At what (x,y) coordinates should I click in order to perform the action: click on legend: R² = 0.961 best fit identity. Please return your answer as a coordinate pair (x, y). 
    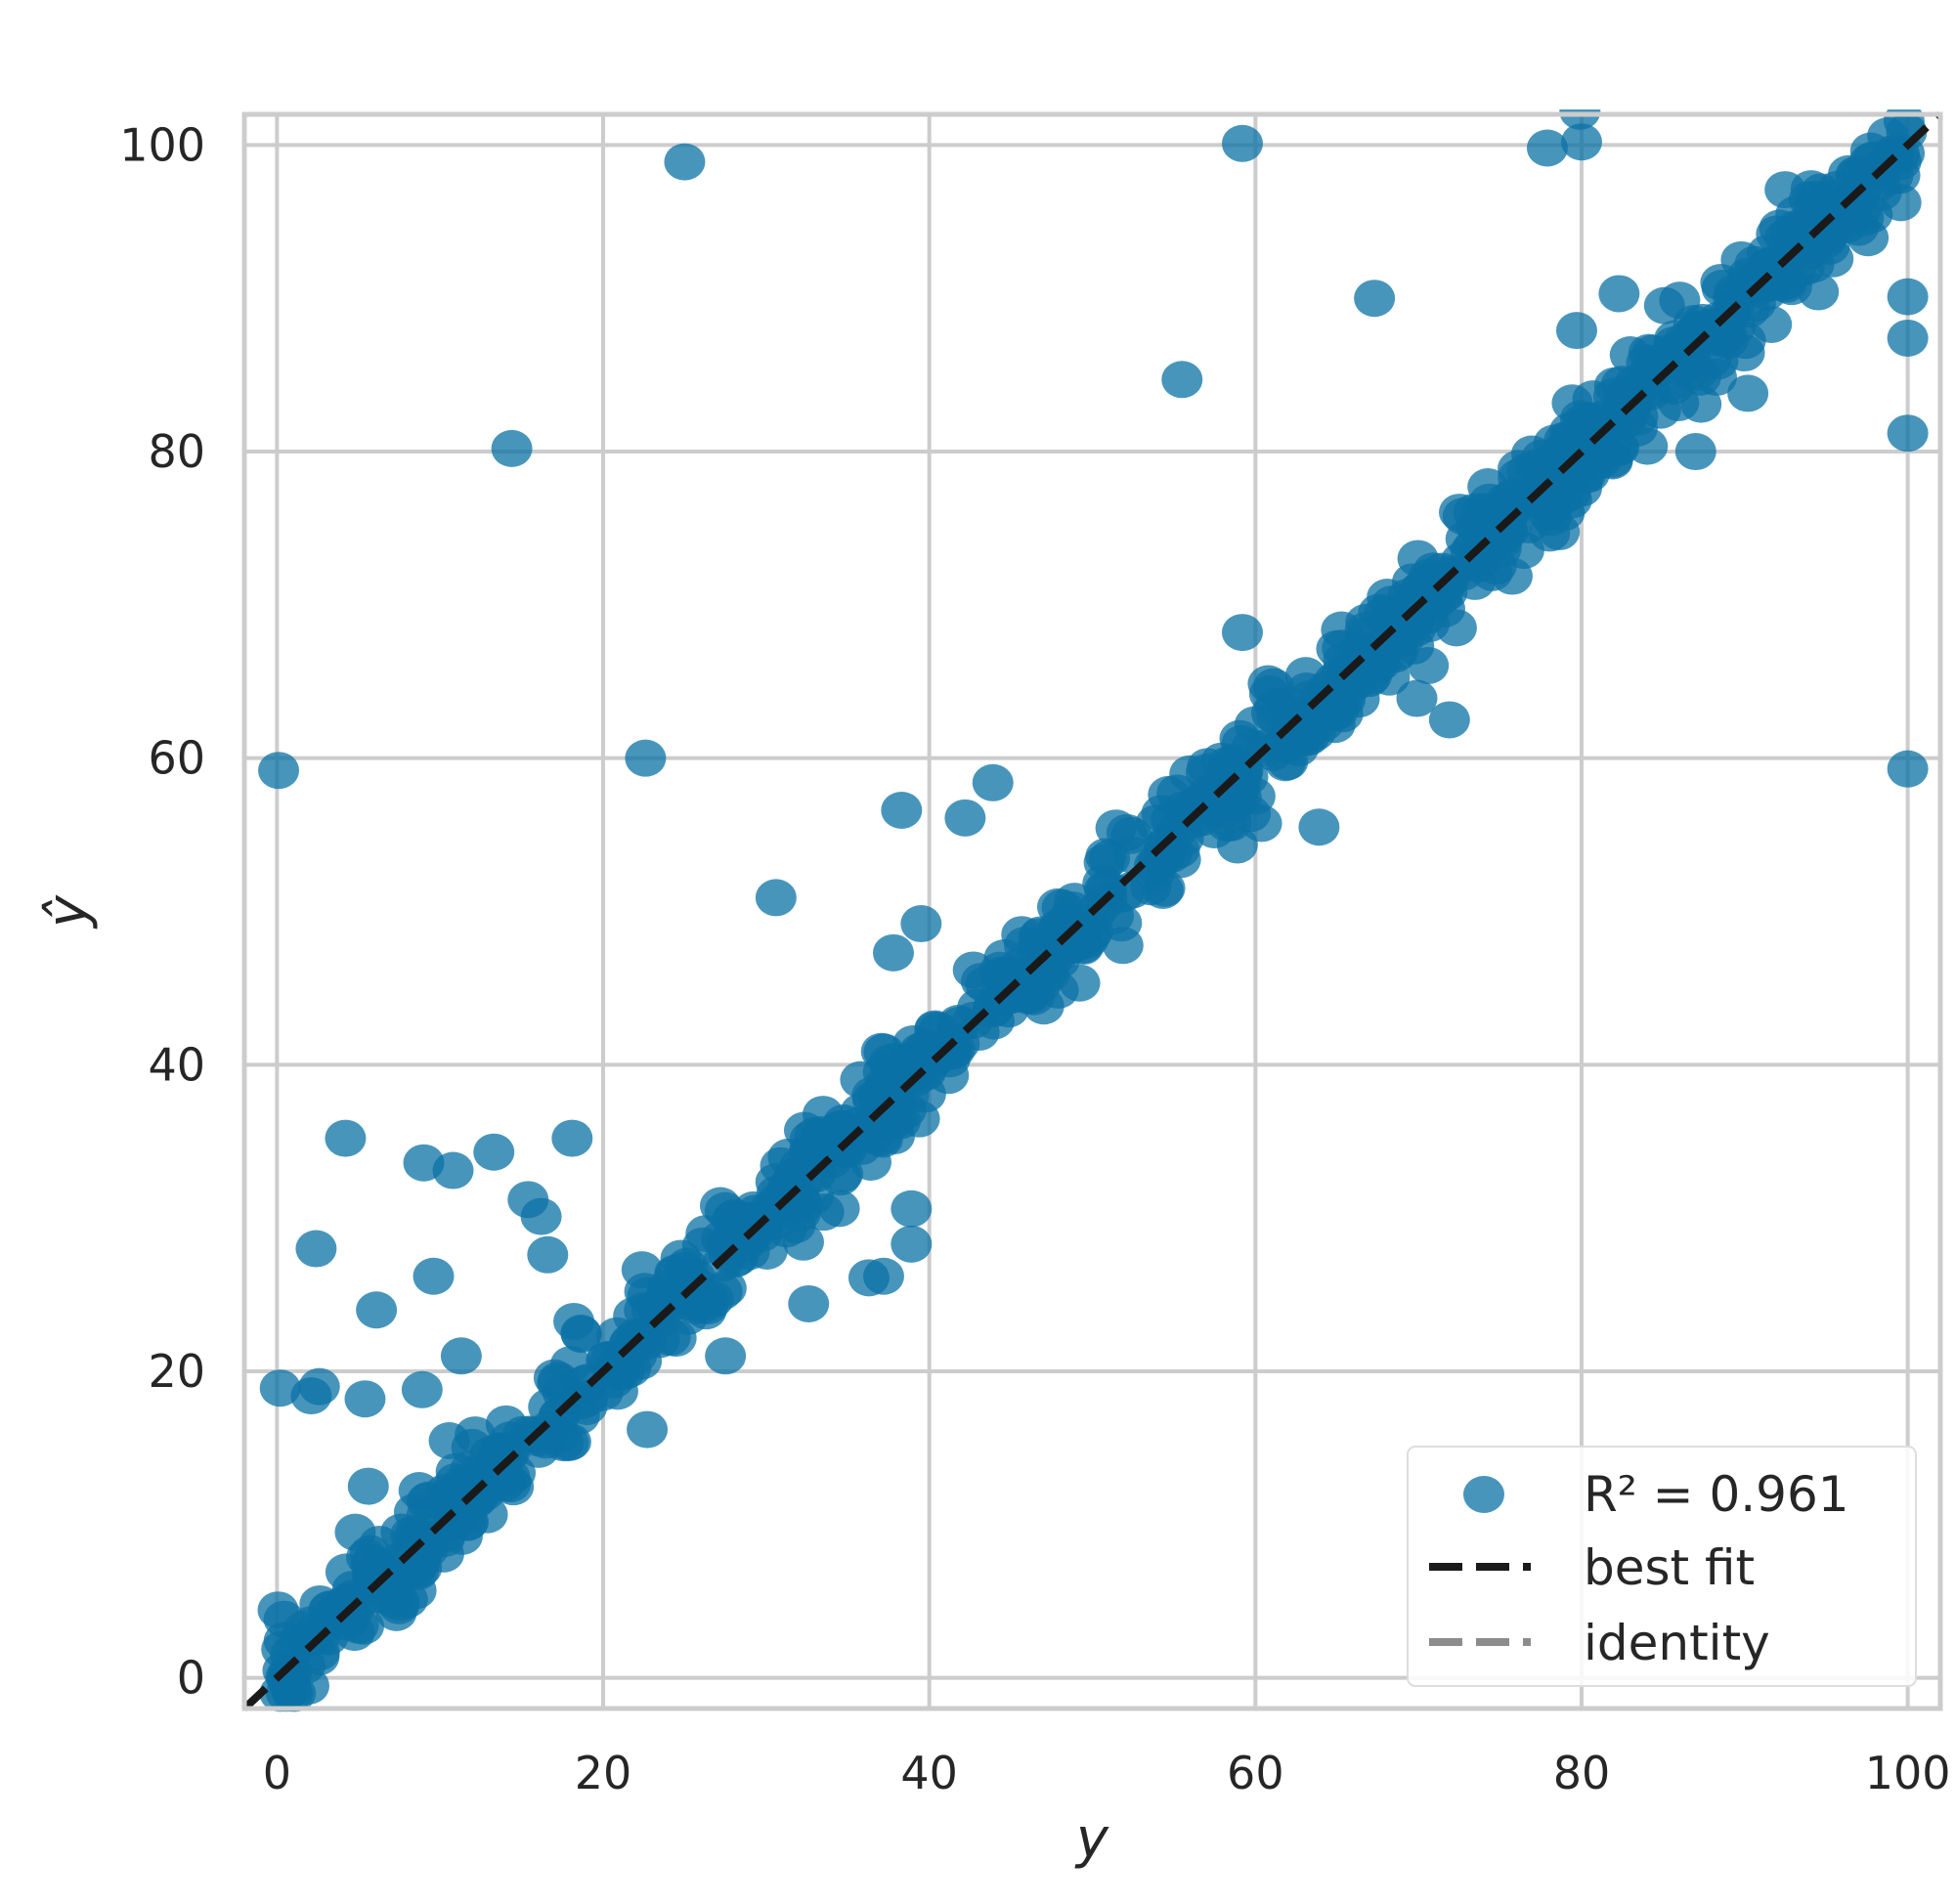
    Looking at the image, I should click on (1662, 1566).